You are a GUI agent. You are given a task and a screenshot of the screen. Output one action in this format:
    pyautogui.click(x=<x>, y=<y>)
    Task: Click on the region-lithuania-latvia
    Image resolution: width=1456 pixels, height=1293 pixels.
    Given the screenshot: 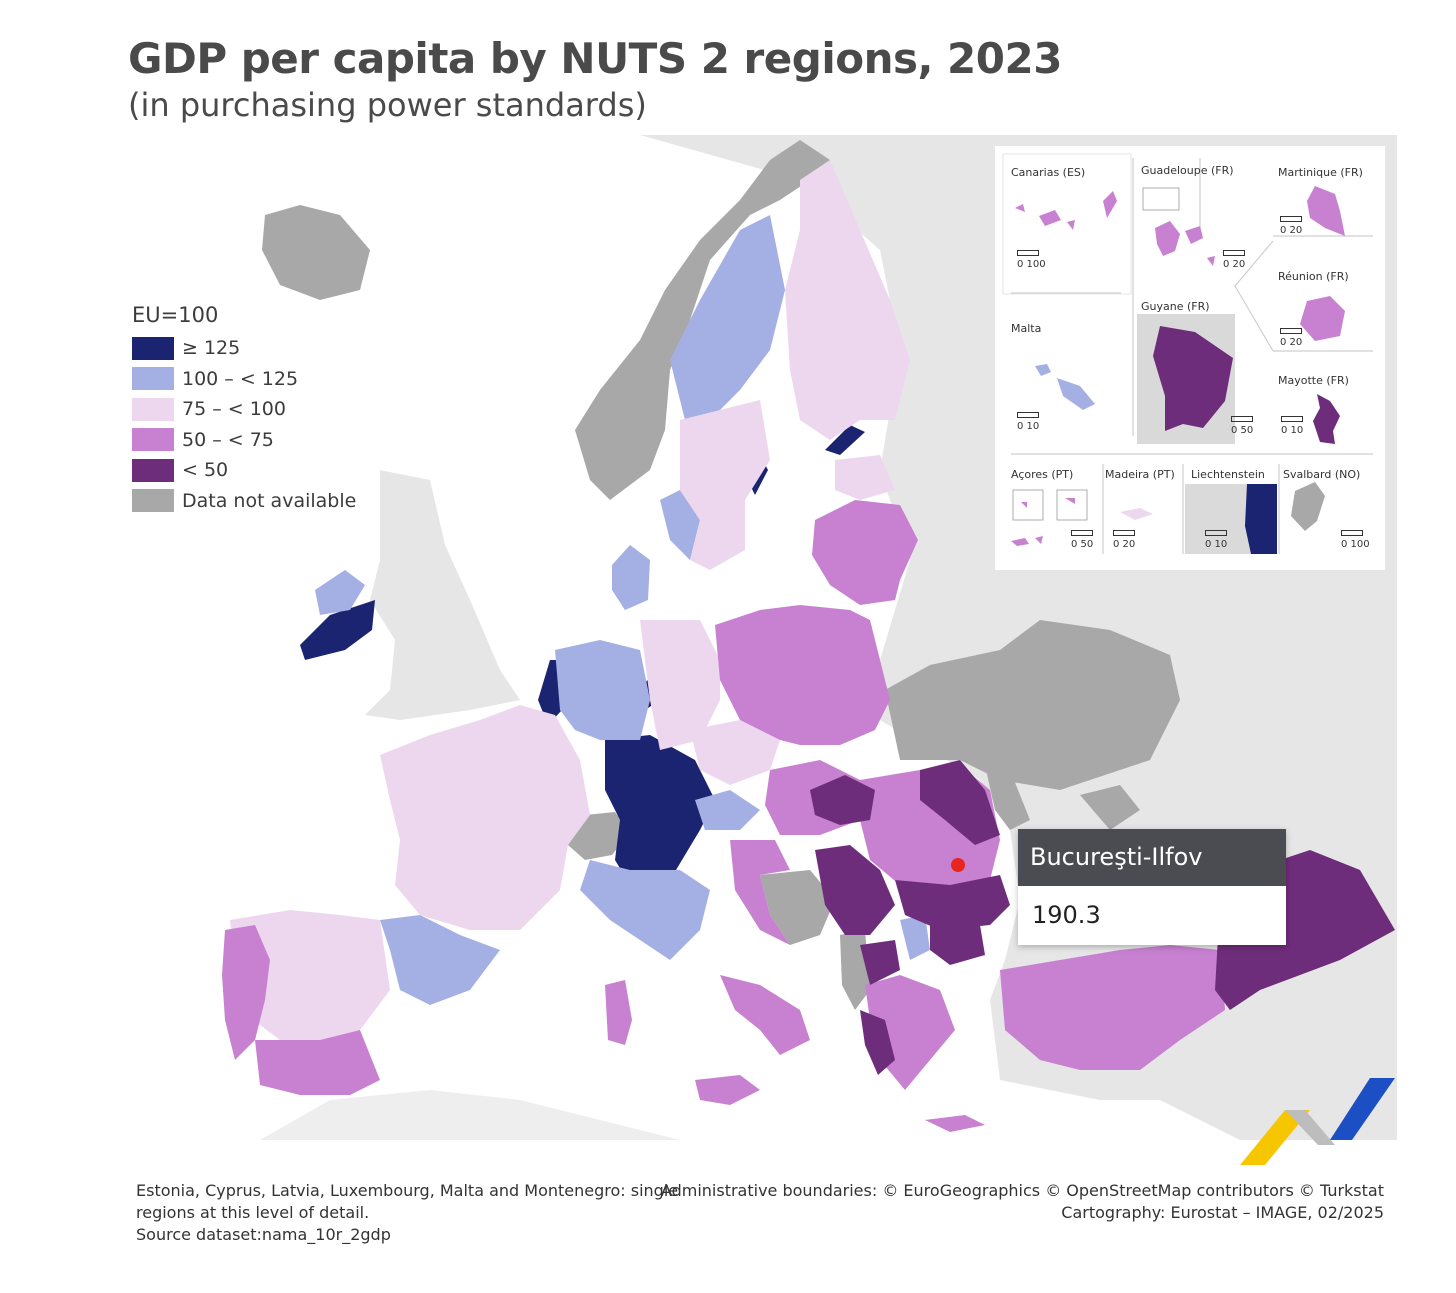 What is the action you would take?
    pyautogui.click(x=865, y=552)
    